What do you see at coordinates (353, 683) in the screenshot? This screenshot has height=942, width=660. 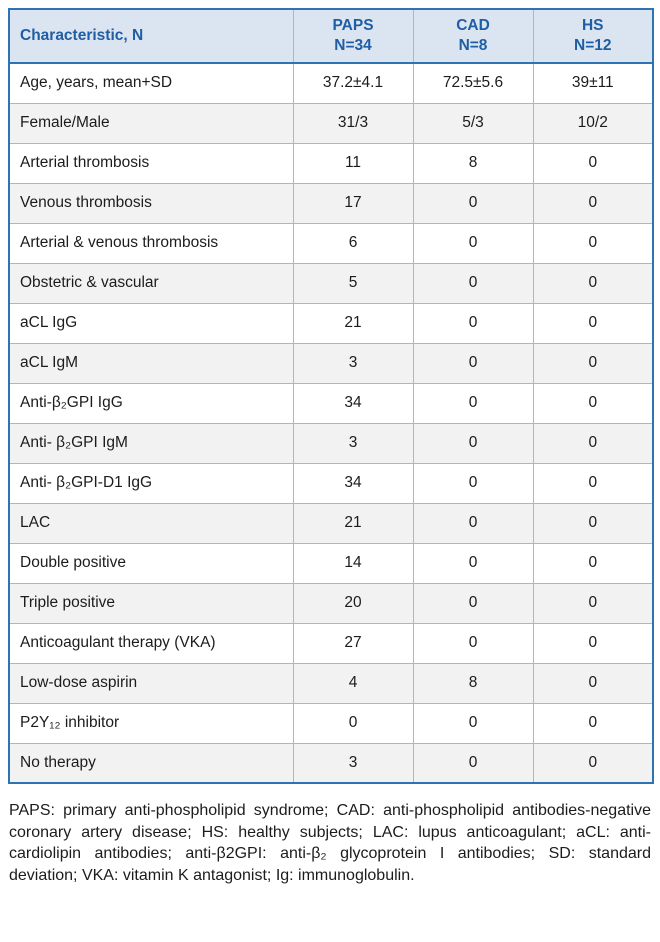 I see `row-value: 4` at bounding box center [353, 683].